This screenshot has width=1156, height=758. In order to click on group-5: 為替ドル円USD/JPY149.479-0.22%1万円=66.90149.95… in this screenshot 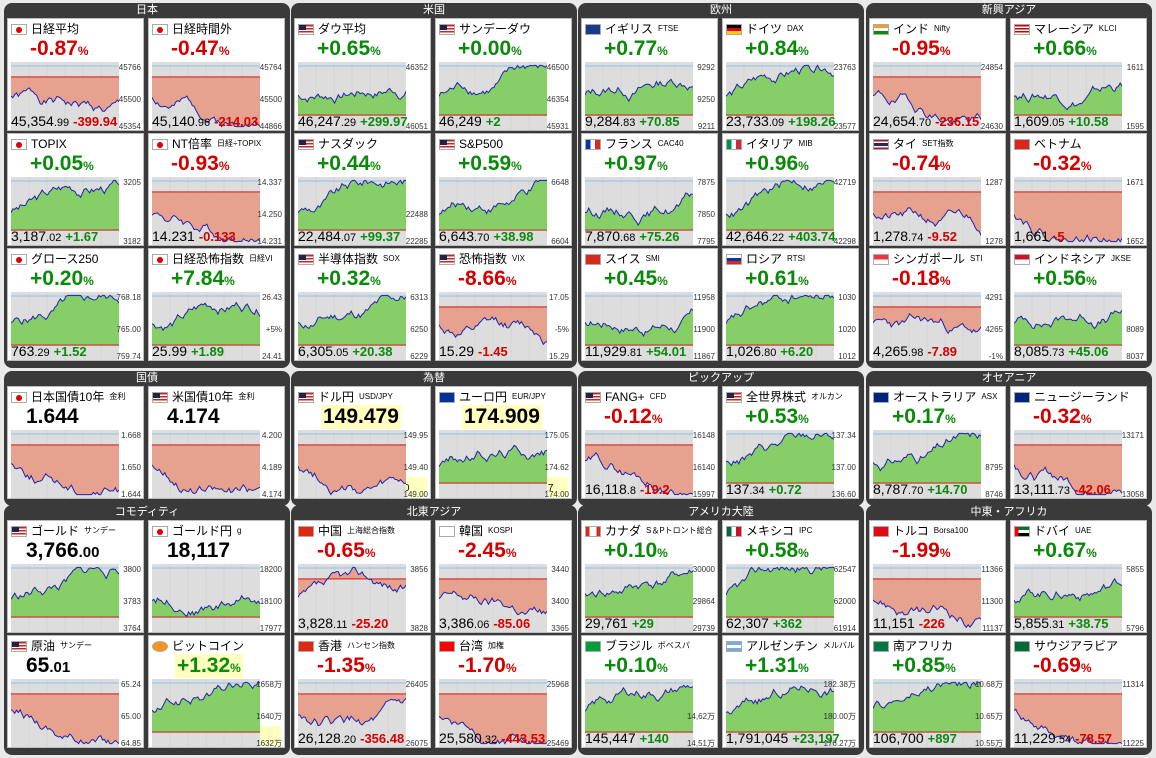, I will do `click(434, 438)`.